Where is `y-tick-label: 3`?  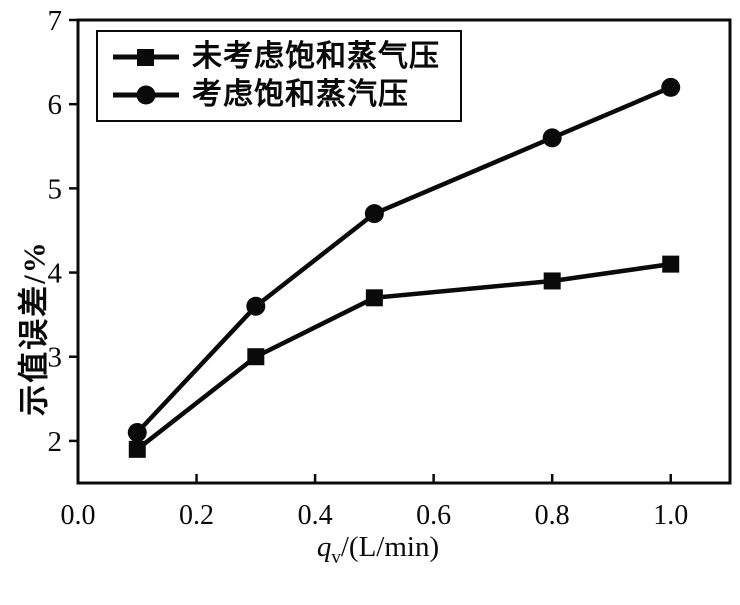 y-tick-label: 3 is located at coordinates (55, 358).